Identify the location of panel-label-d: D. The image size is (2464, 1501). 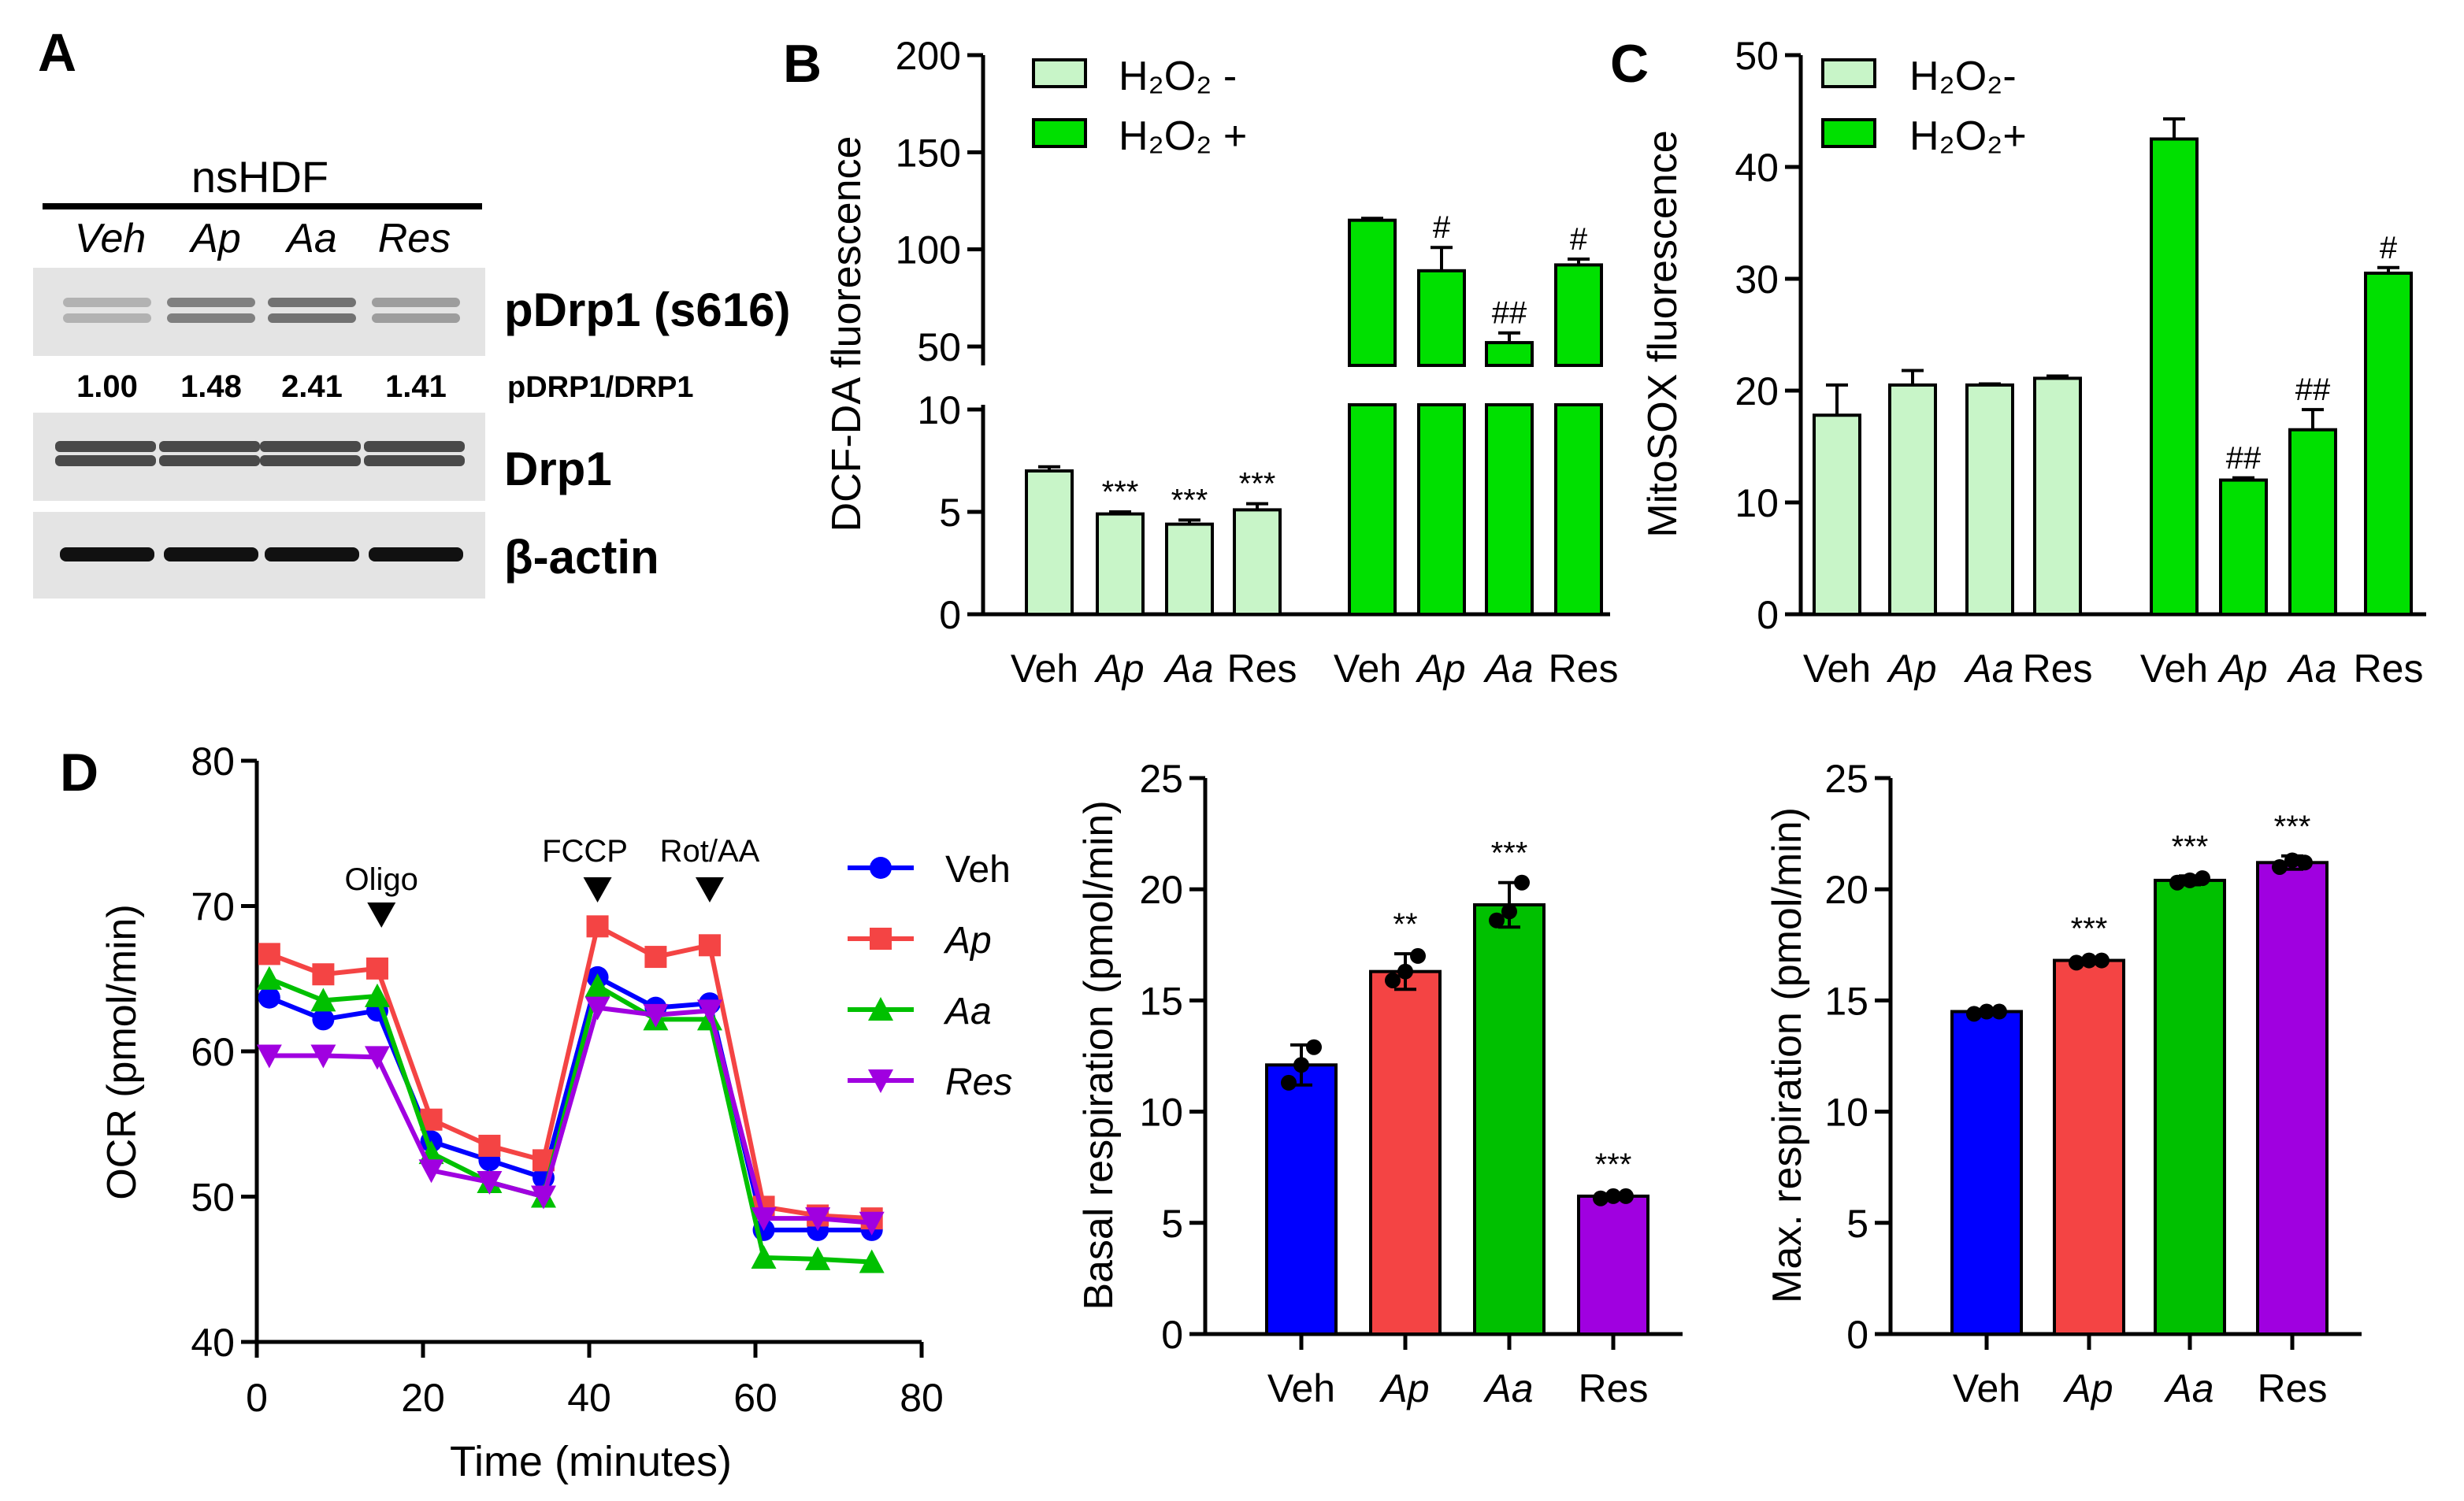
(79, 772).